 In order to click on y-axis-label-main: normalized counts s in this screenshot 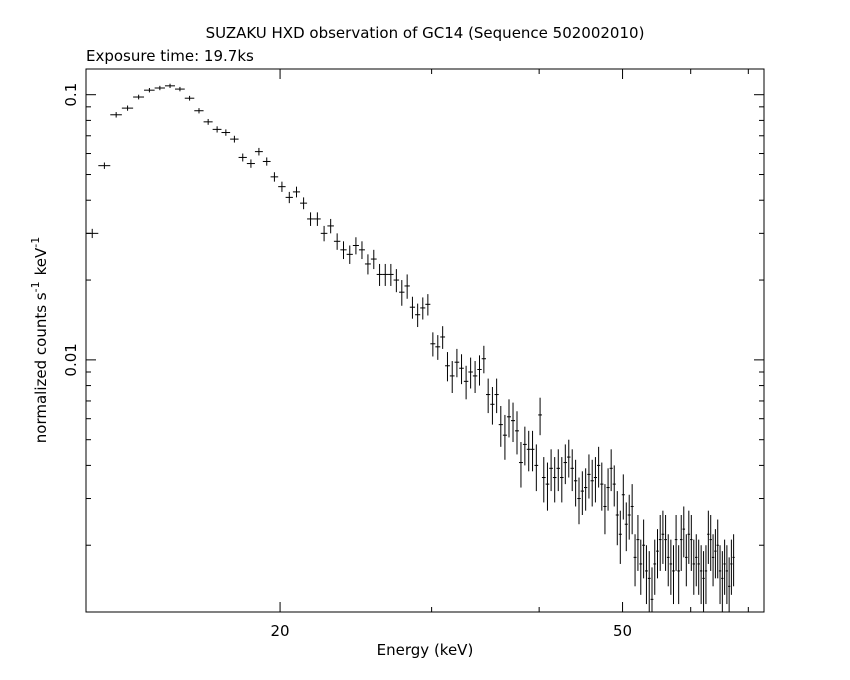, I will do `click(41, 367)`.